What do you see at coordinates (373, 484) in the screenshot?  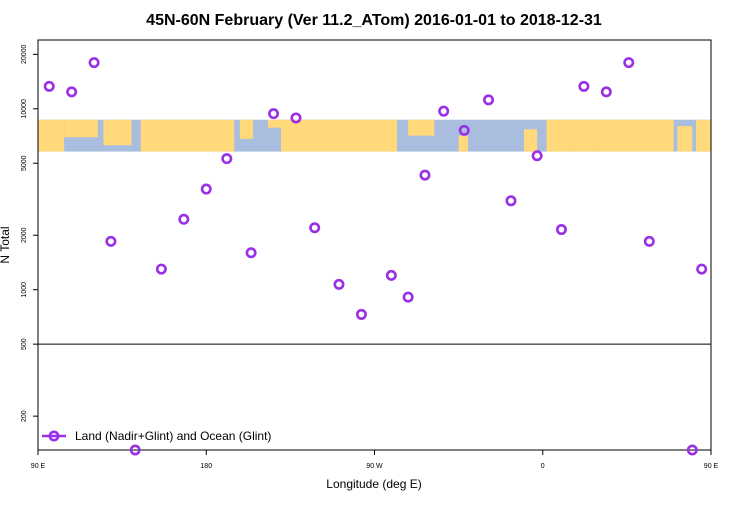 I see `x-axis-label: Longitude (deg E)` at bounding box center [373, 484].